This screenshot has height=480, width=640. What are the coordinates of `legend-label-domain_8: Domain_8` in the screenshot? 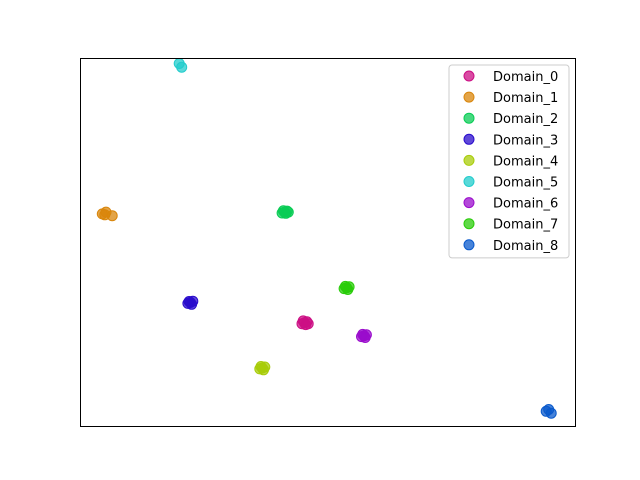 It's located at (525, 246).